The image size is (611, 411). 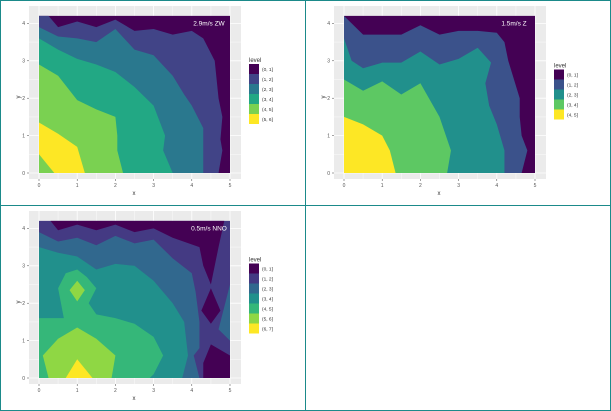 I want to click on legend-label: (6, 7], so click(x=267, y=329).